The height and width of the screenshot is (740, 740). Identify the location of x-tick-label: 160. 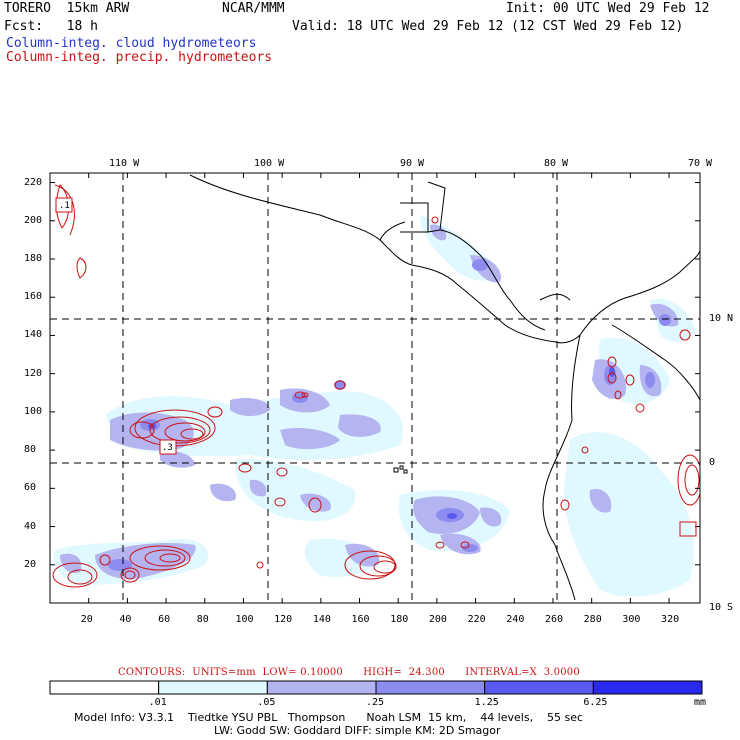
(360, 619).